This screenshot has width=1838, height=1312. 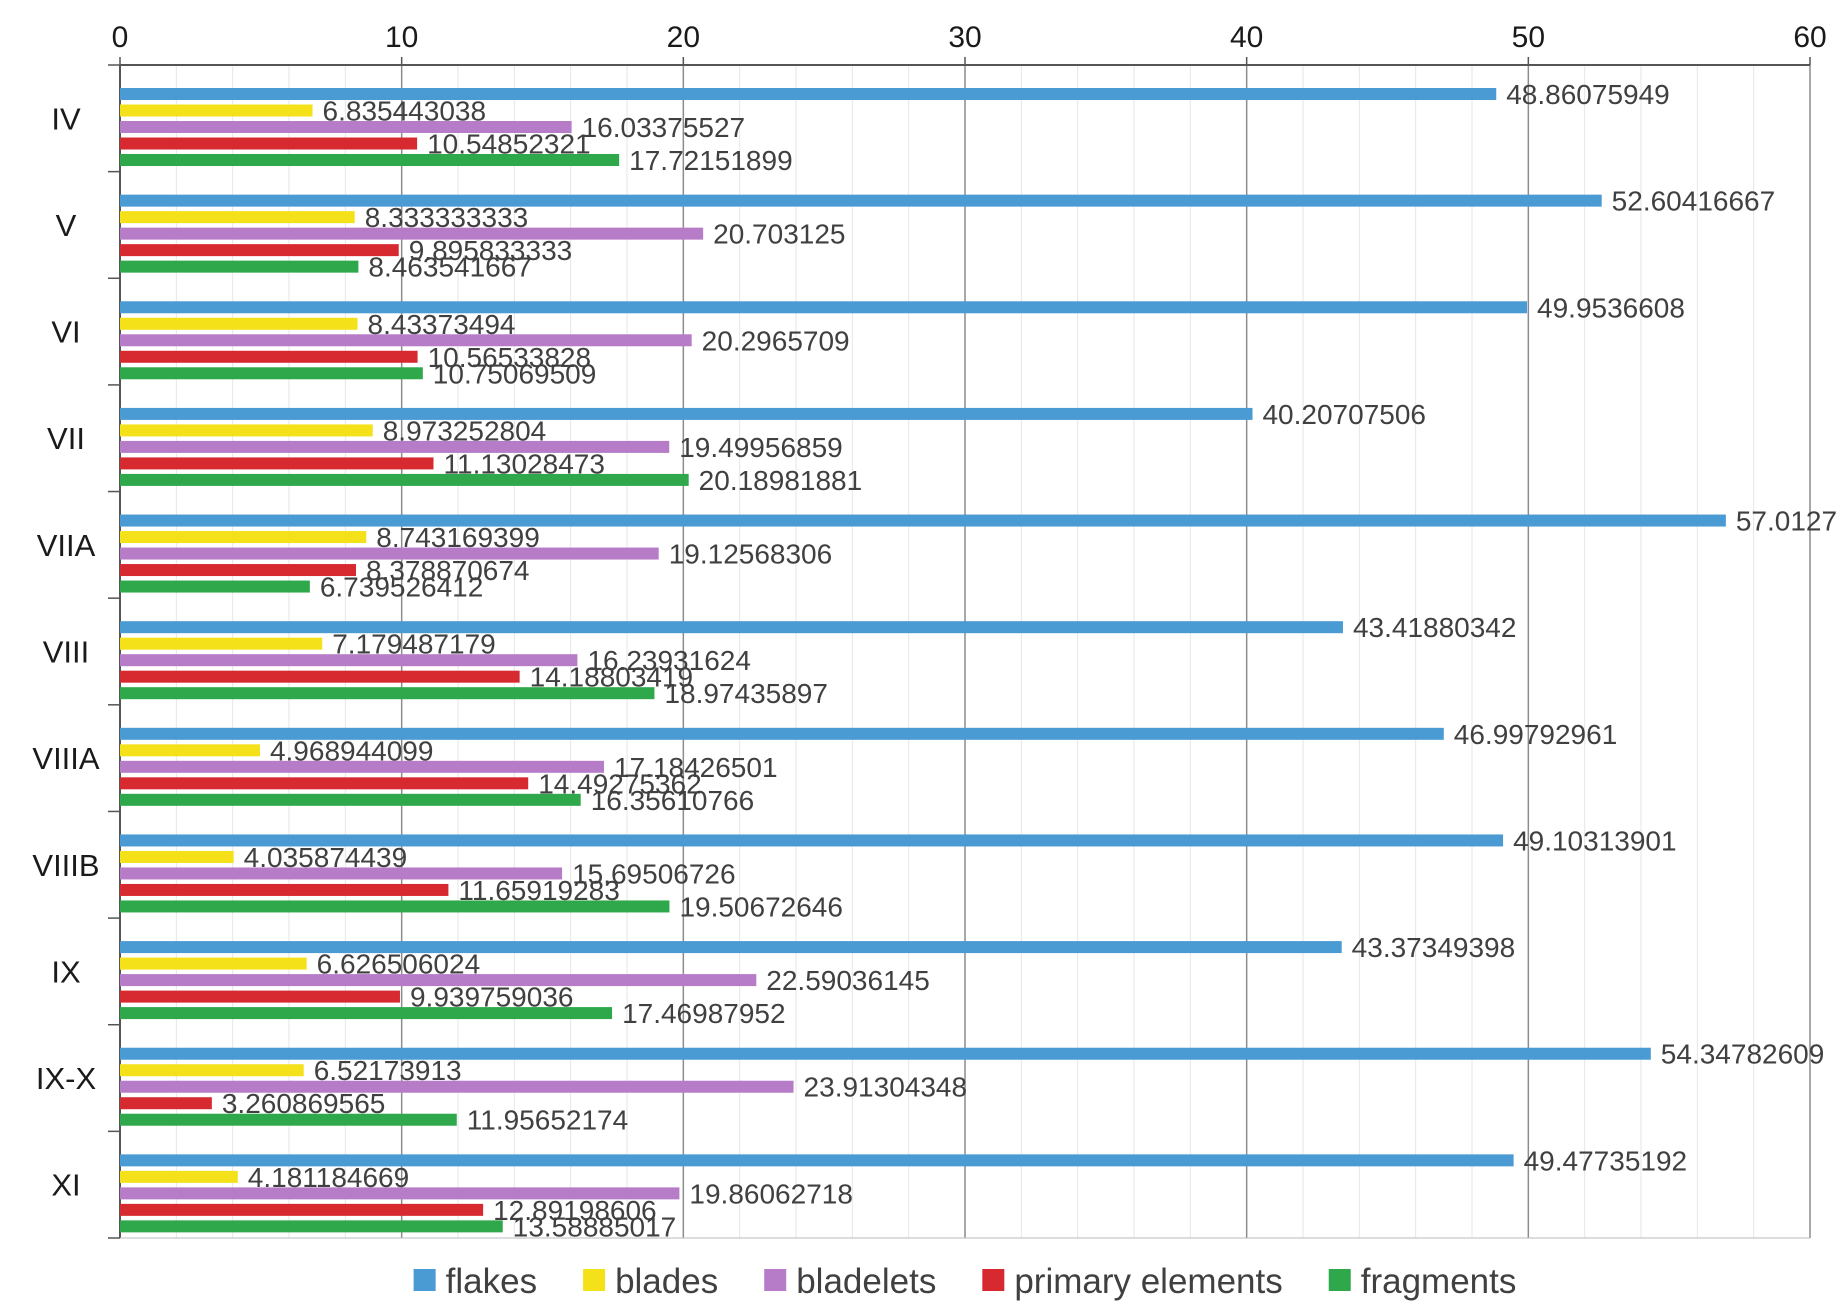 What do you see at coordinates (1148, 1281) in the screenshot?
I see `legend-label: primary elements` at bounding box center [1148, 1281].